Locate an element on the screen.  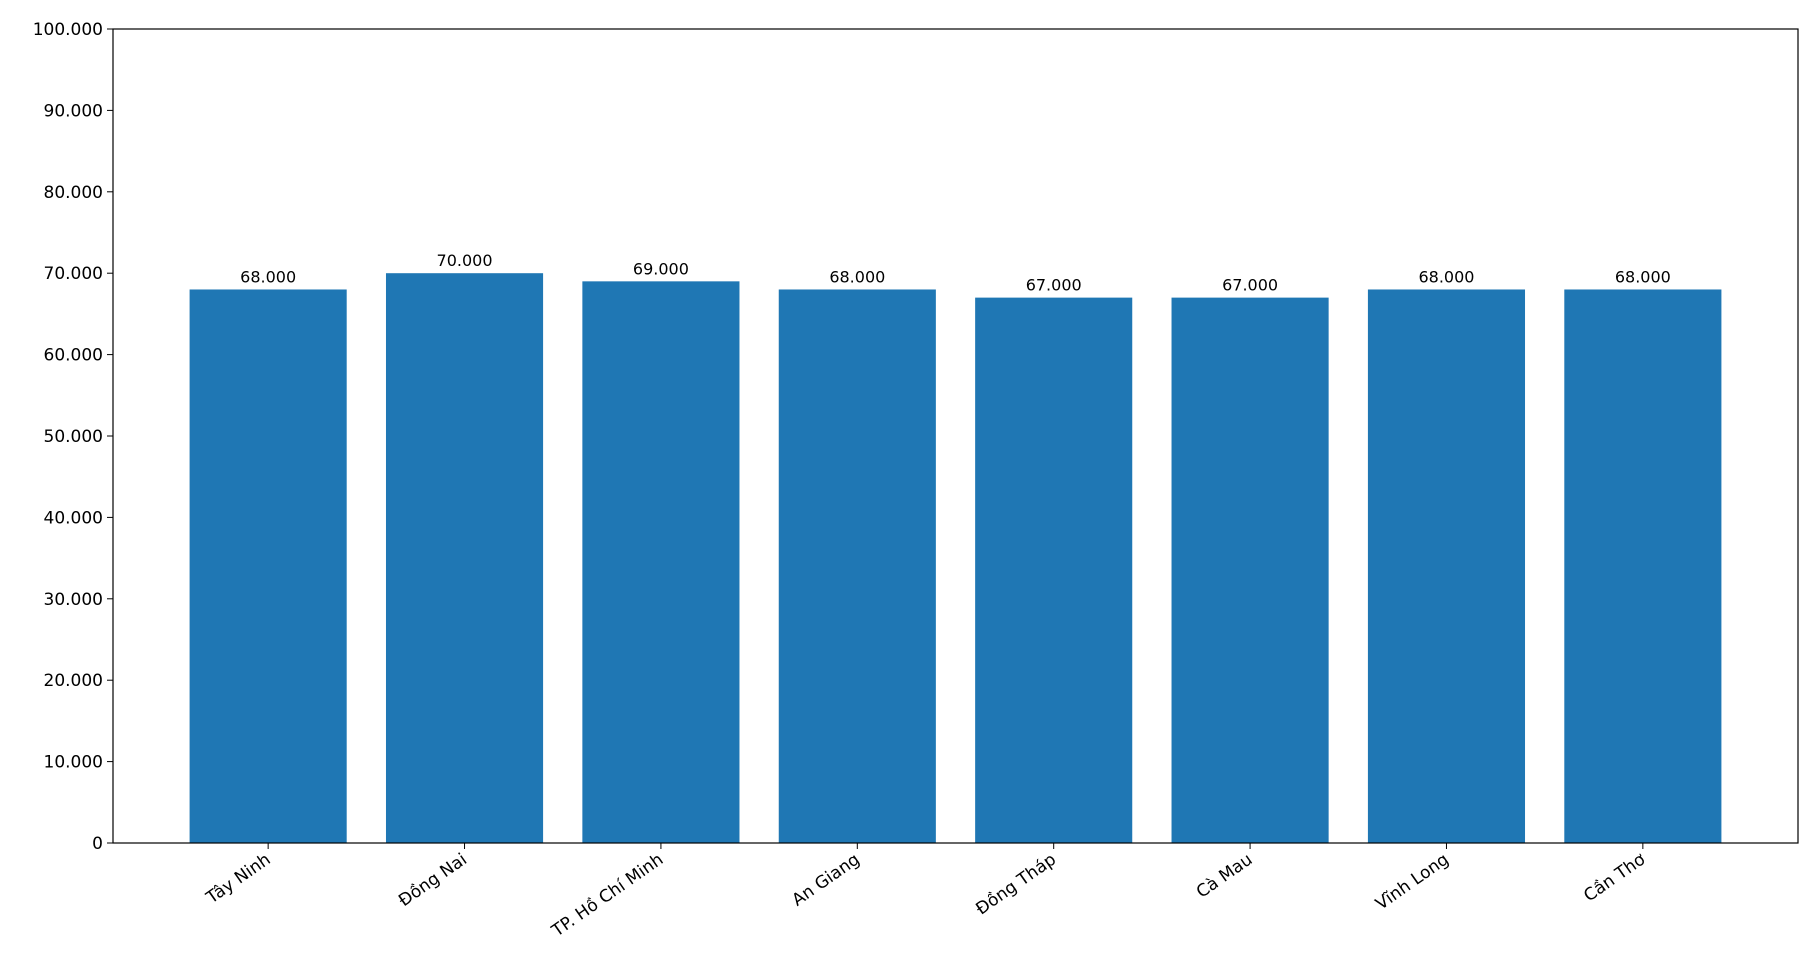
y-tick-label: 90.000 is located at coordinates (73, 111).